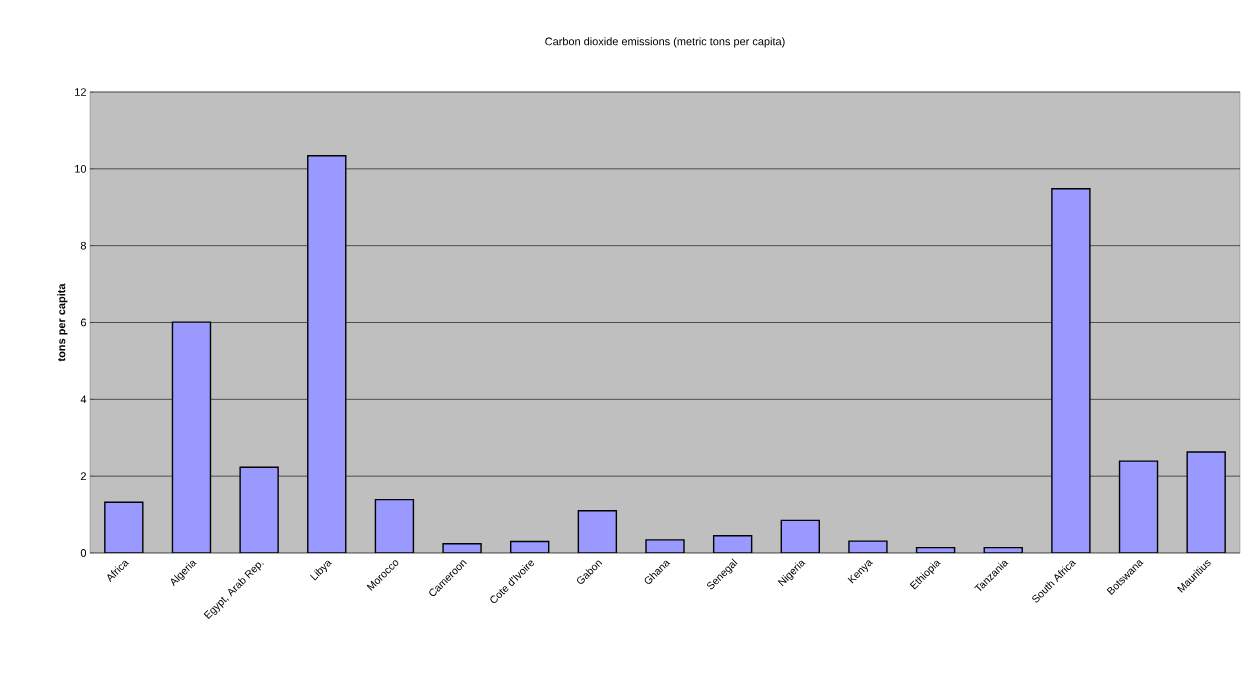 The image size is (1243, 697). Describe the element at coordinates (665, 42) in the screenshot. I see `chart-title: Carbon dioxide emissions (metric tons per capita)` at that location.